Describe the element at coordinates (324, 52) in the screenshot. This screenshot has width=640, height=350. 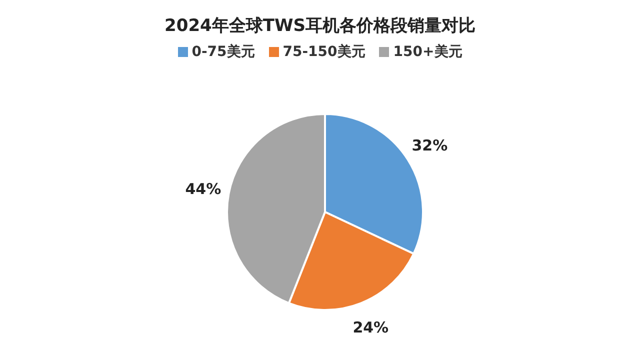
I see `legend-label: 75-150美元` at that location.